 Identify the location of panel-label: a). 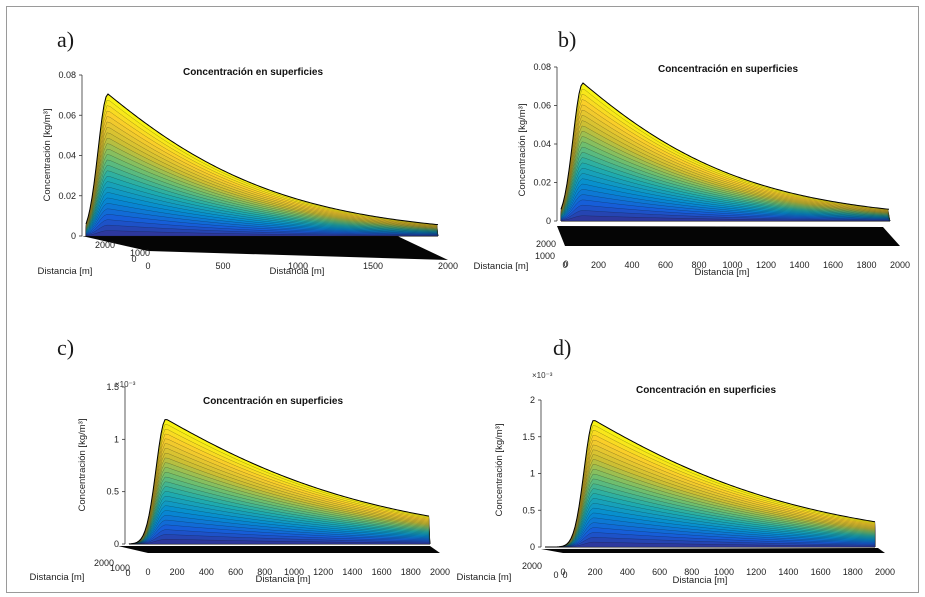
(65, 39).